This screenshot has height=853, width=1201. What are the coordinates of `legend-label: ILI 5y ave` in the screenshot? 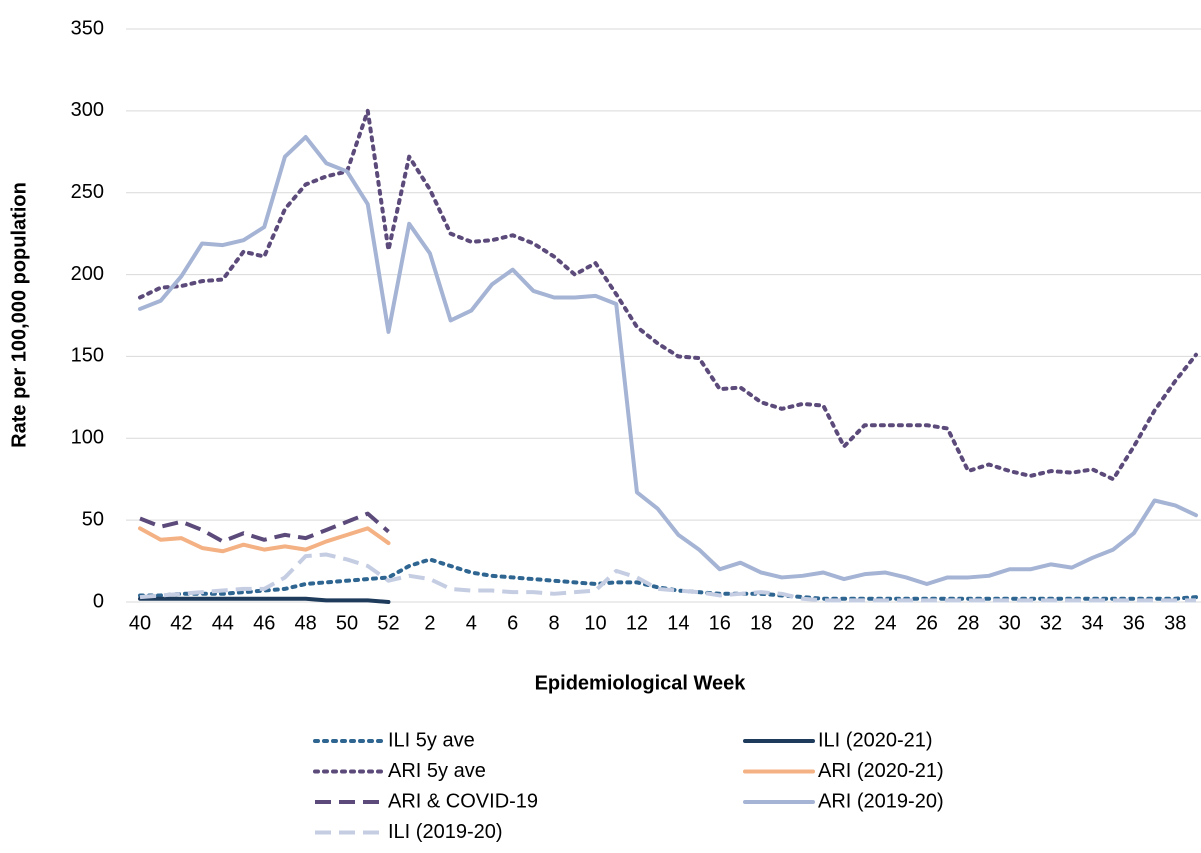 It's located at (431, 740).